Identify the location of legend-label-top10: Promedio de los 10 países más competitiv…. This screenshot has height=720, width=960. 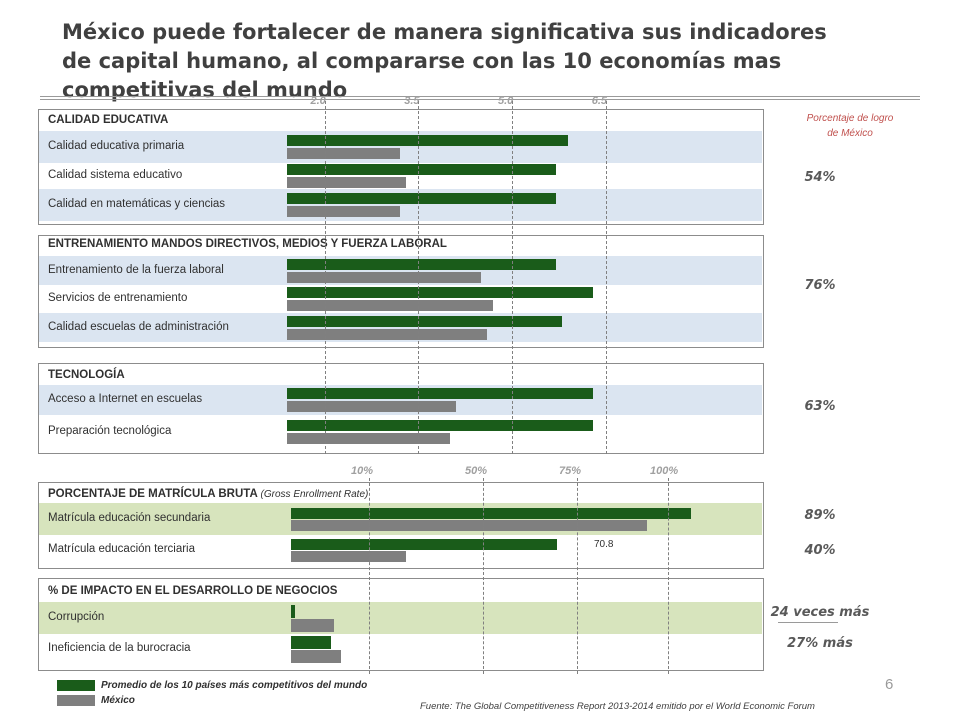
(234, 685).